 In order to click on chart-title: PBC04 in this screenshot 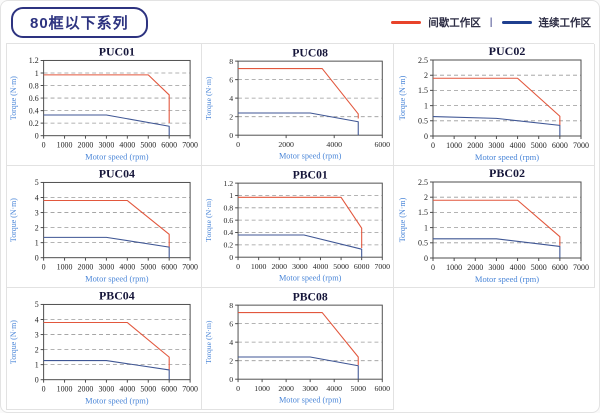, I will do `click(117, 296)`.